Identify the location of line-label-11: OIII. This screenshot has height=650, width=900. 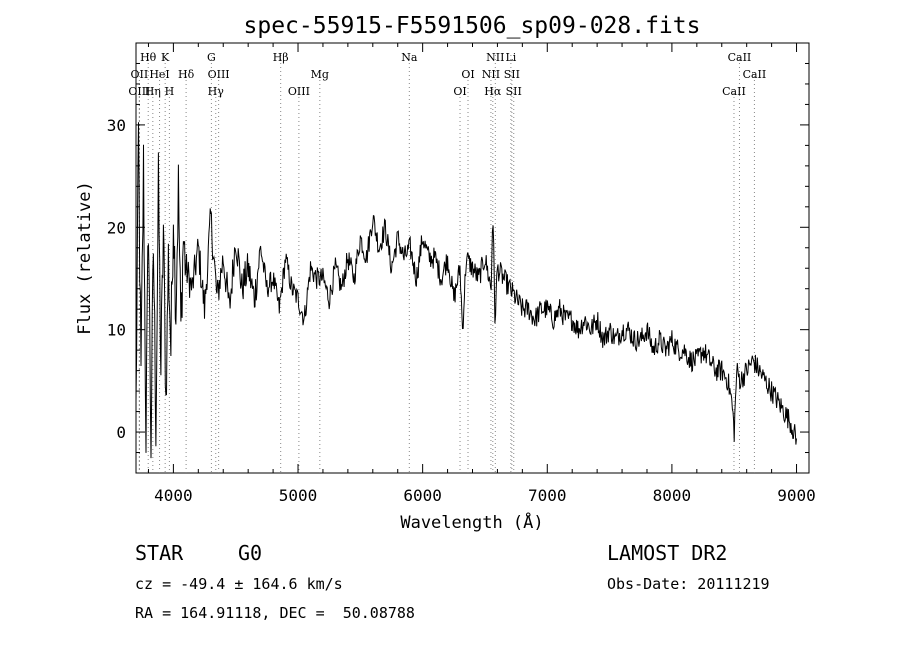
(219, 74).